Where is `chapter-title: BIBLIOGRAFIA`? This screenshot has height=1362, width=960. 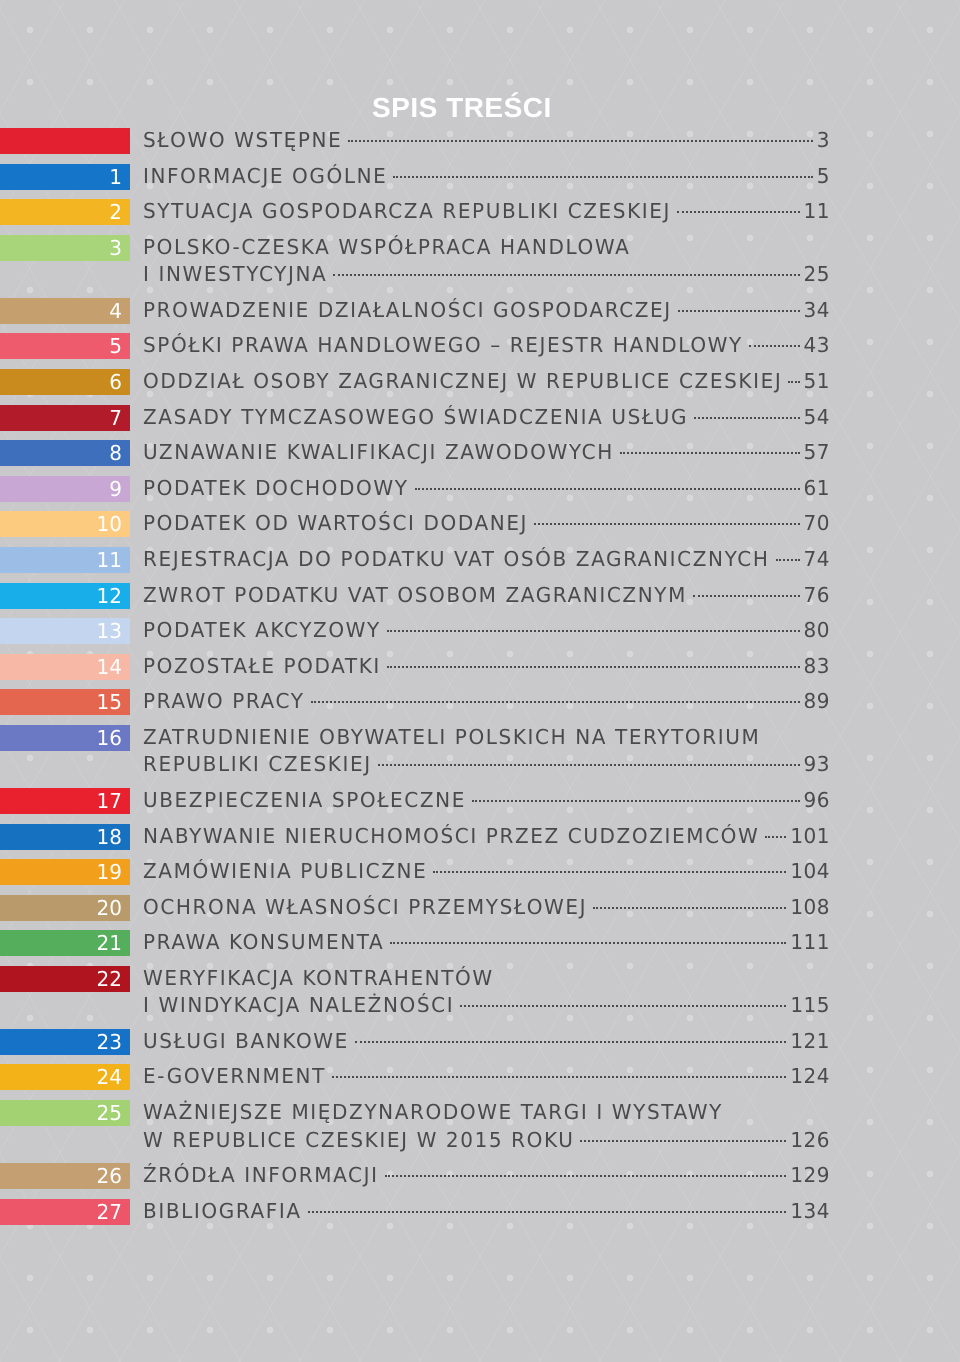 chapter-title: BIBLIOGRAFIA is located at coordinates (222, 1210).